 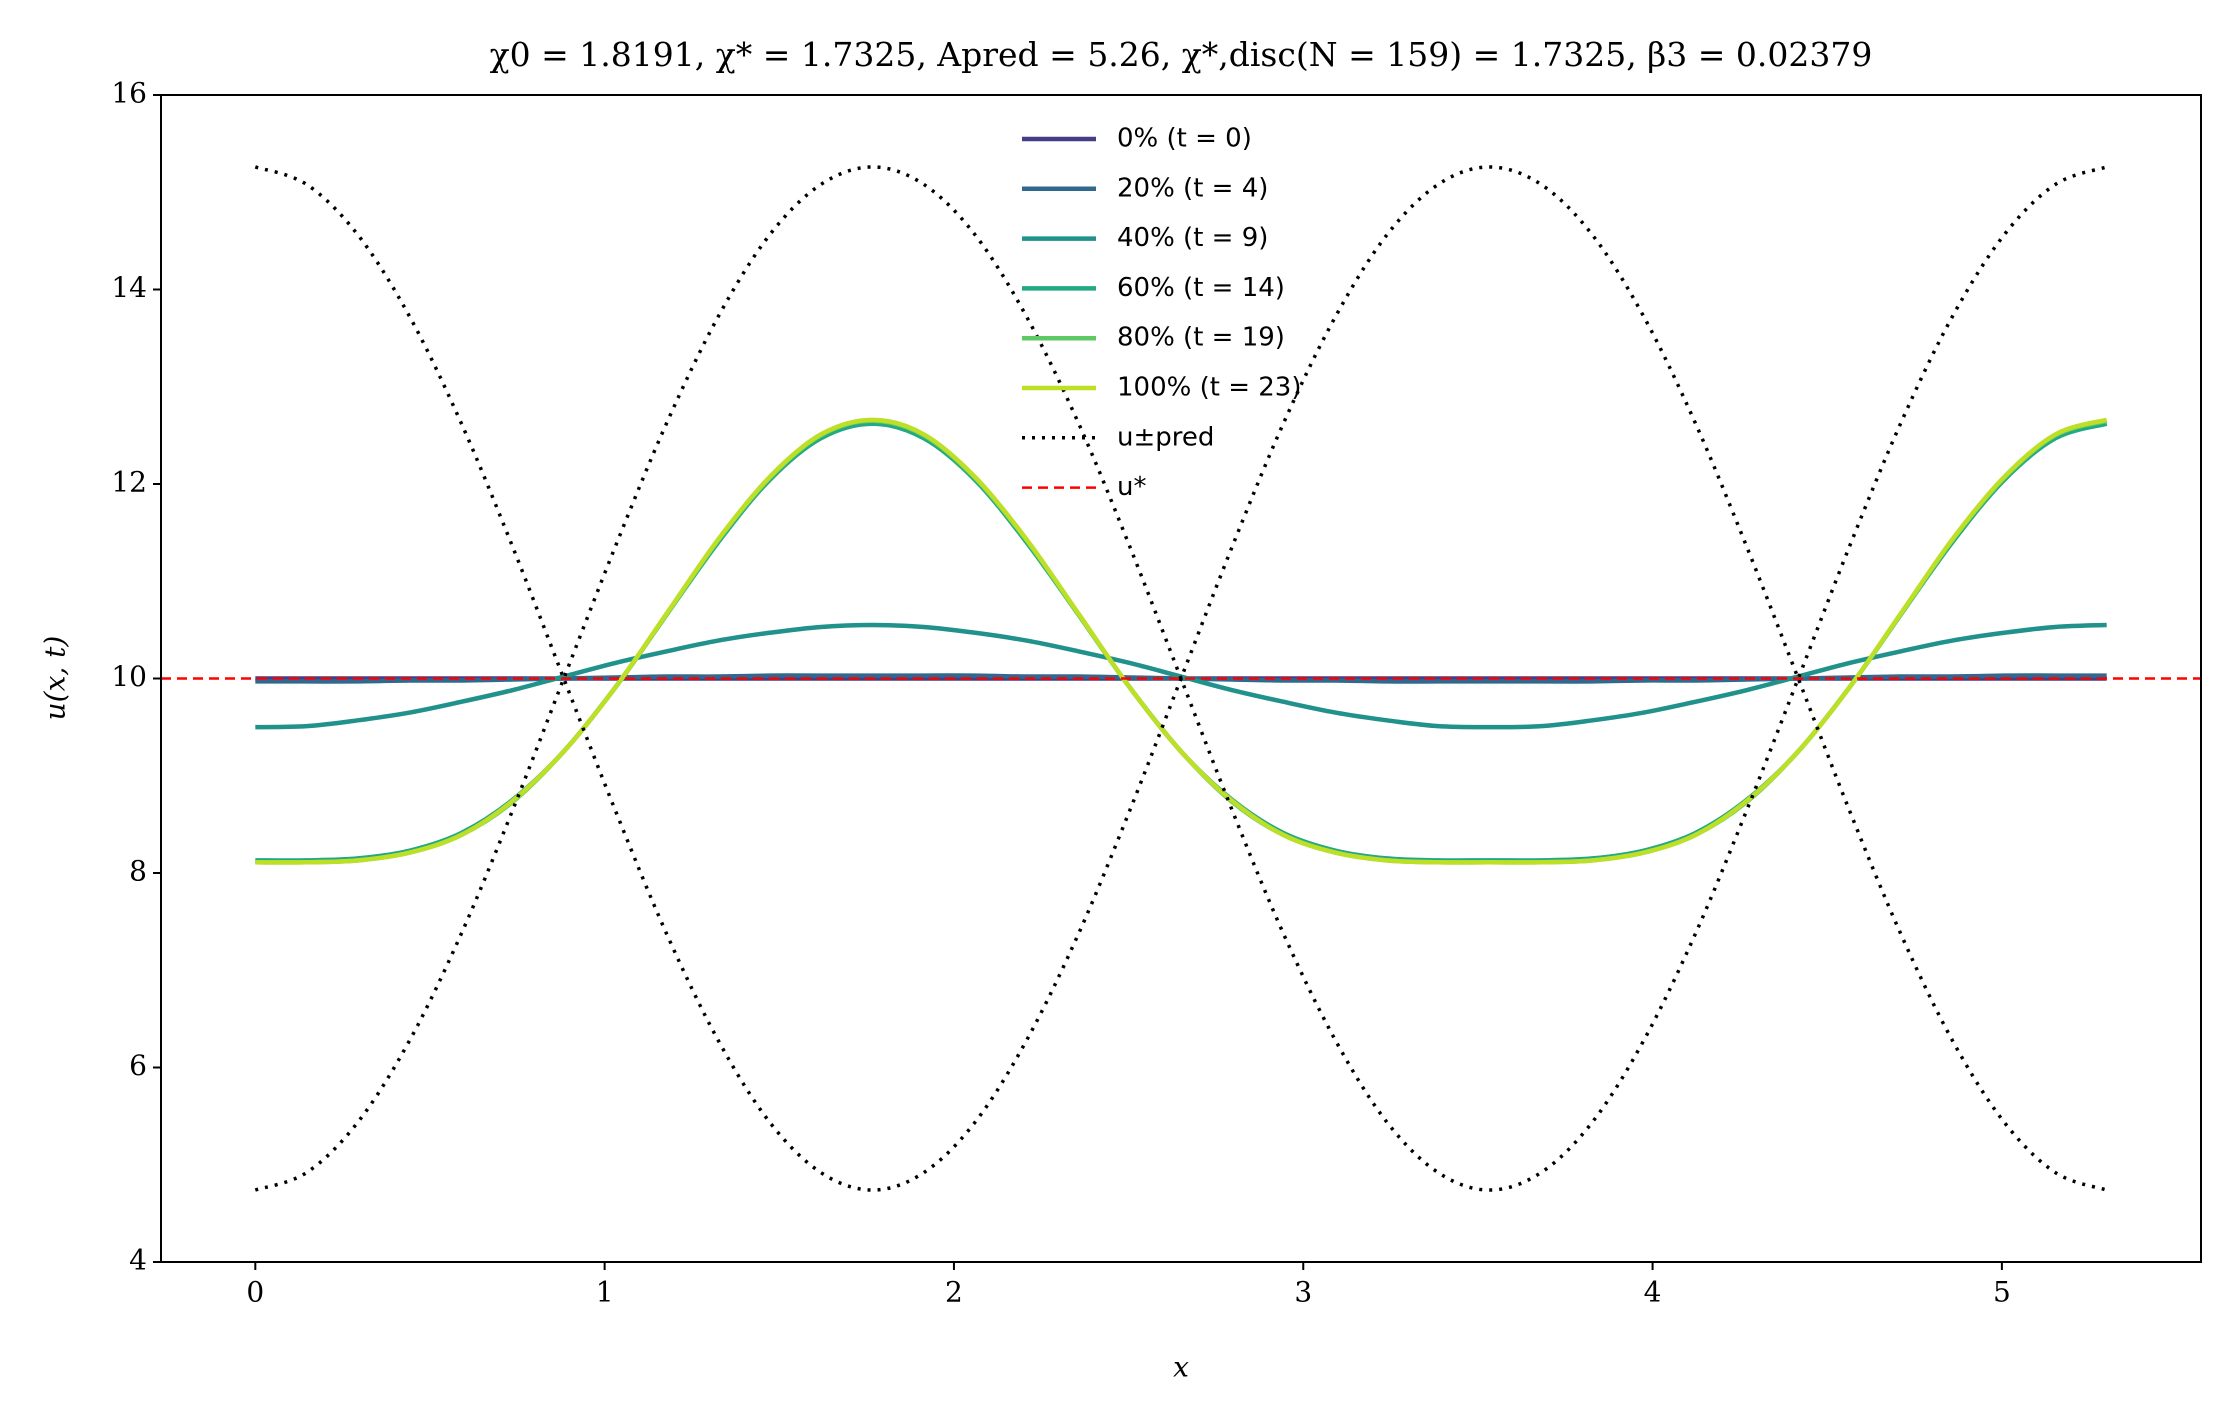 I want to click on x-axis-label: x, so click(x=1181, y=1367).